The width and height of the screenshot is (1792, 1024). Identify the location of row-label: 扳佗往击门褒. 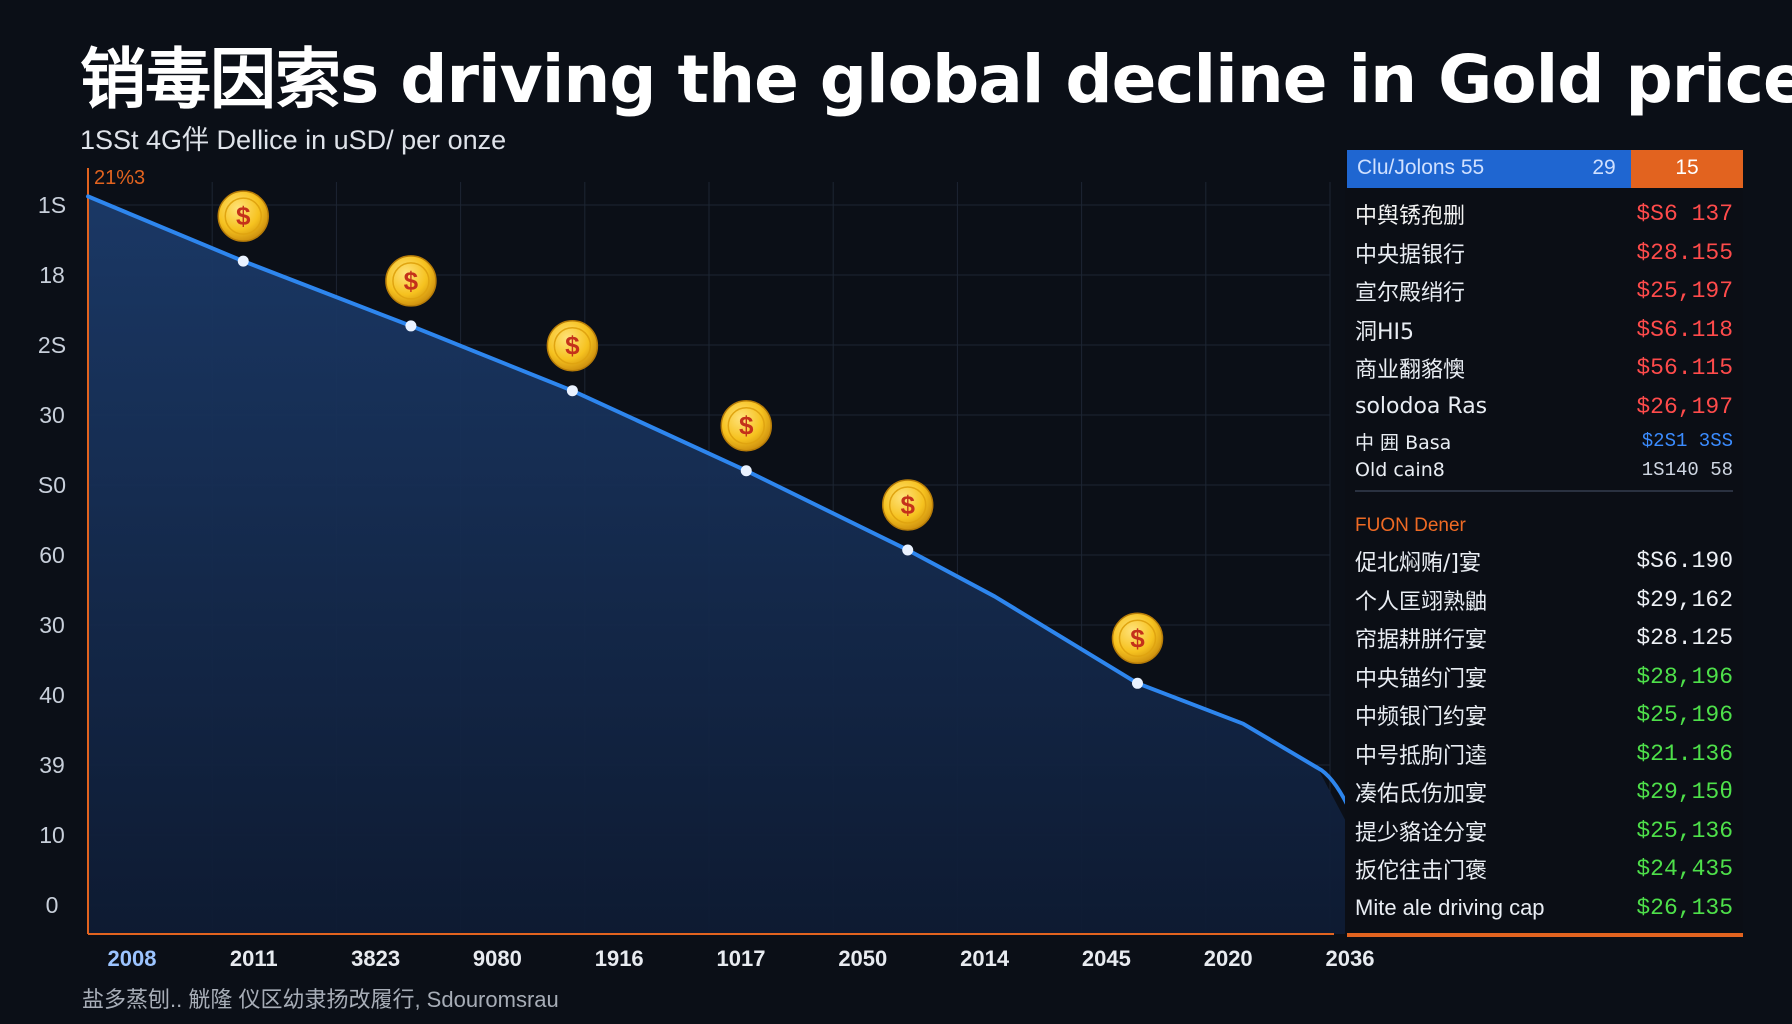
(1421, 872).